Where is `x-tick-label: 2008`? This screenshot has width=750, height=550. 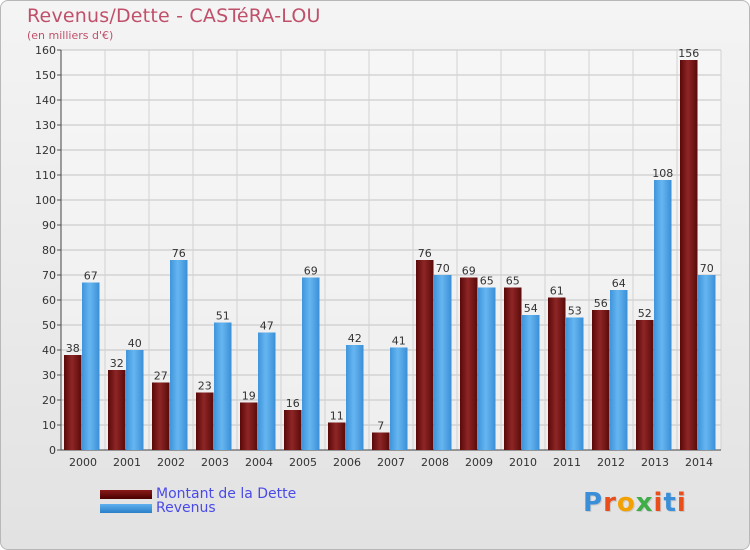 x-tick-label: 2008 is located at coordinates (435, 462).